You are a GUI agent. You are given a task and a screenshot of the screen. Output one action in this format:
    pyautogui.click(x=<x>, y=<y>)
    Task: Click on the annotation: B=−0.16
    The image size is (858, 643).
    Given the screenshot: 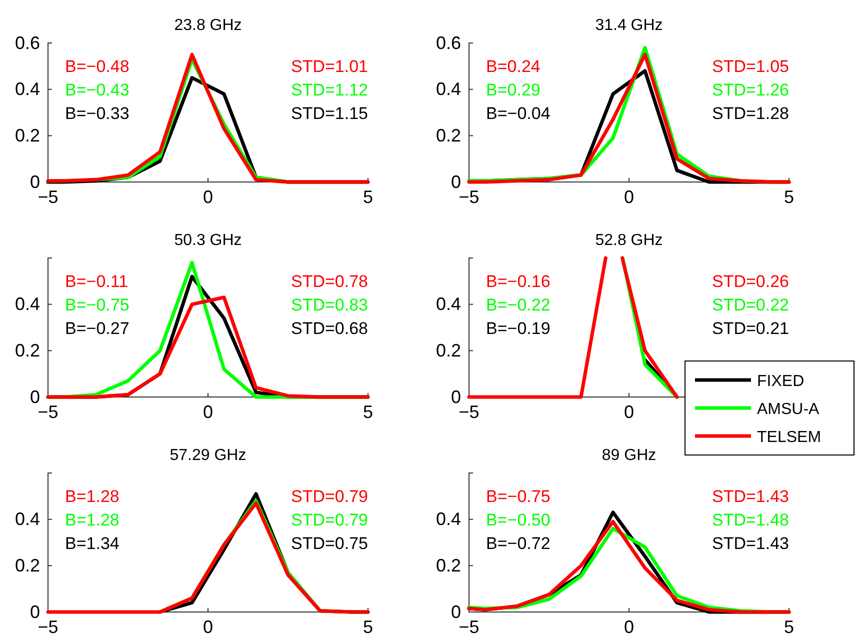 What is the action you would take?
    pyautogui.click(x=518, y=281)
    